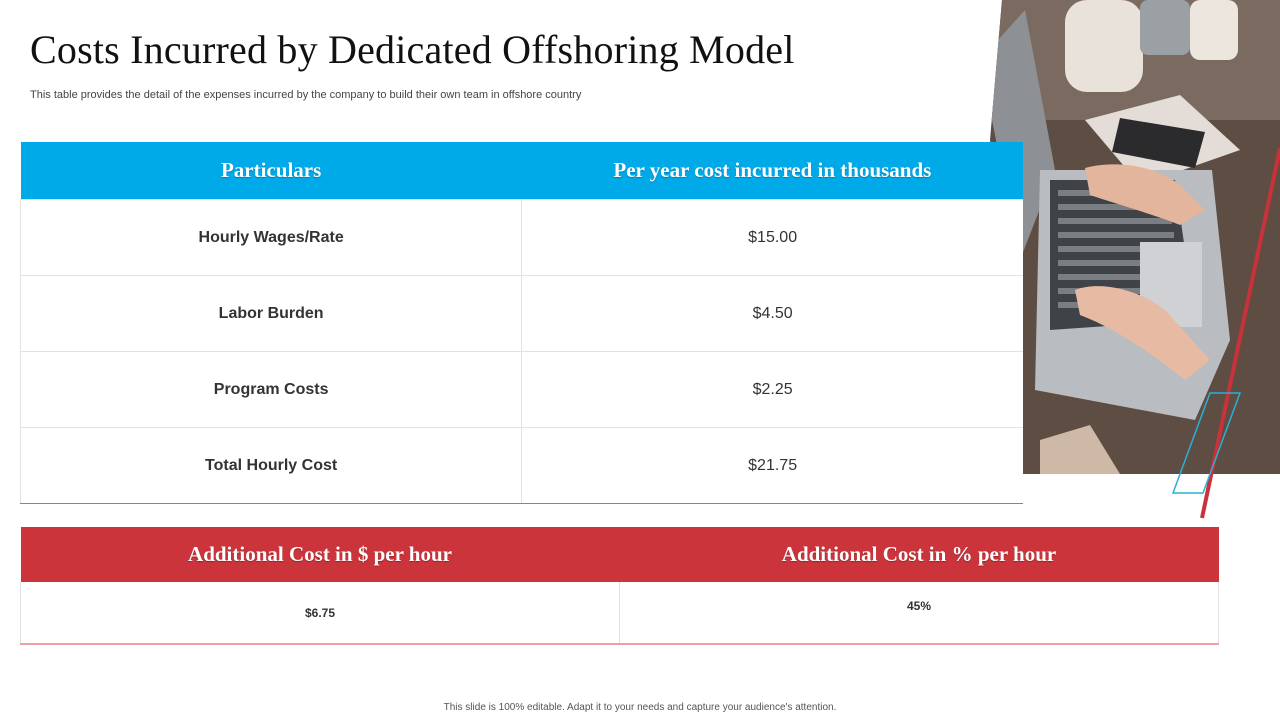 The height and width of the screenshot is (720, 1280). Describe the element at coordinates (271, 171) in the screenshot. I see `column-header-particulars: Particulars` at that location.